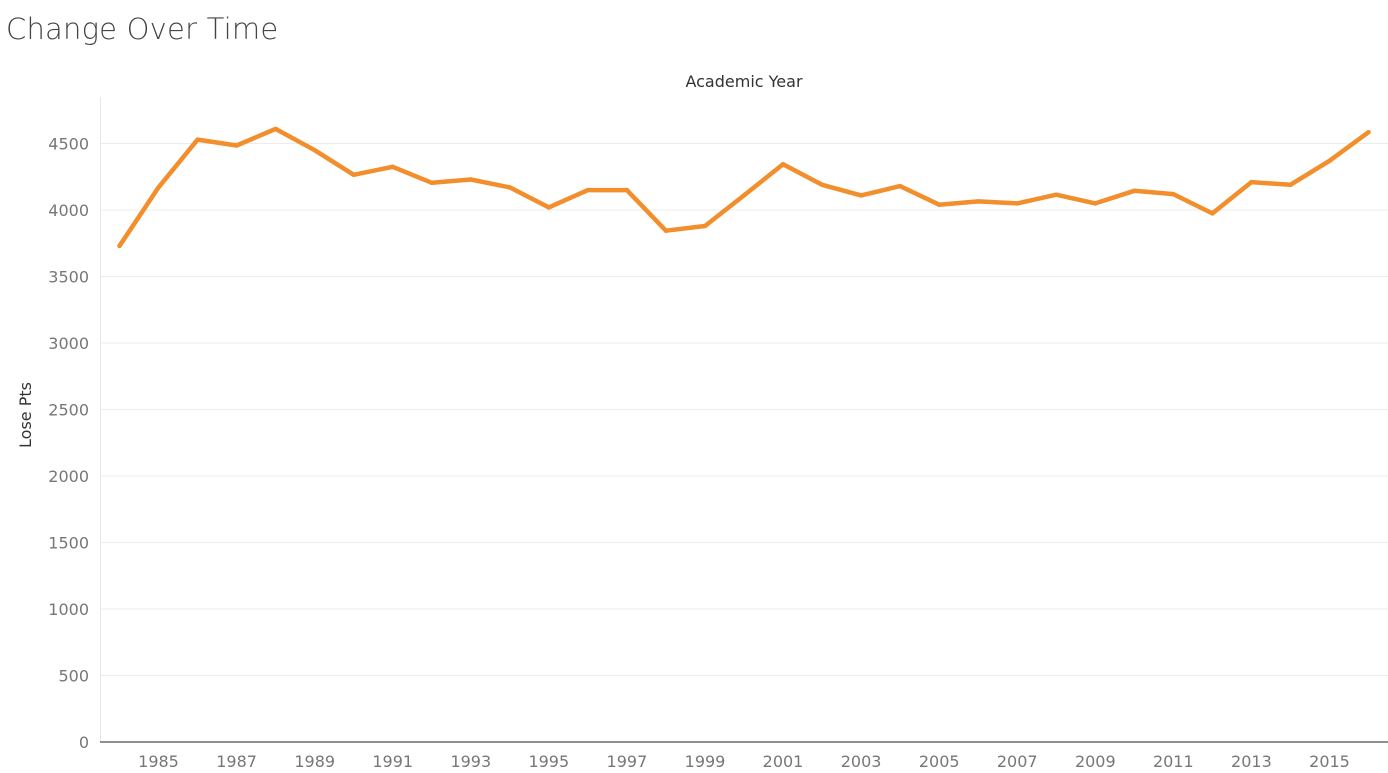  I want to click on y-tick-label: 1500, so click(68, 543).